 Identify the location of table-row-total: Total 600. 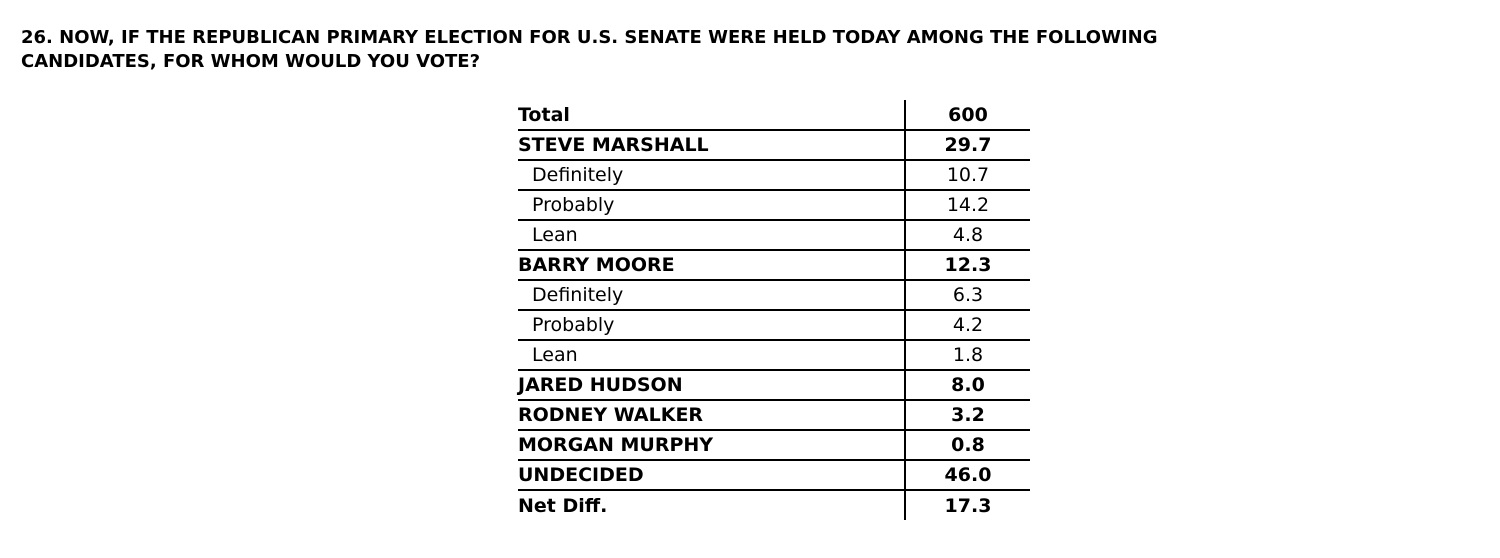
(774, 115).